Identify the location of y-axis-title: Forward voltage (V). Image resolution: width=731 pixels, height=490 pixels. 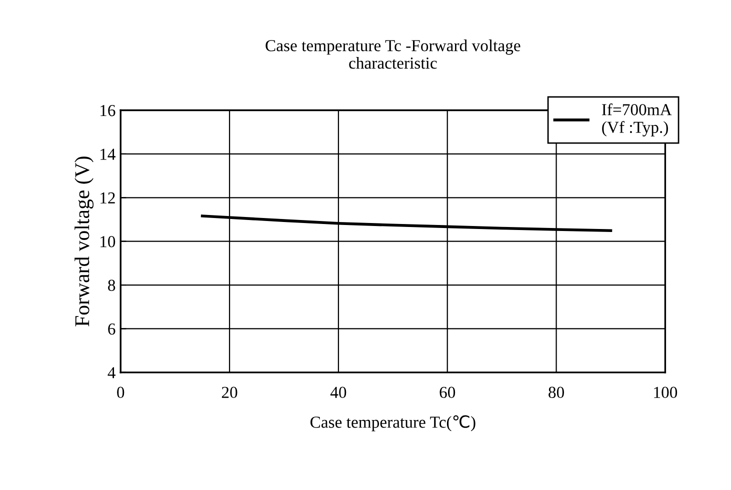
(84, 241).